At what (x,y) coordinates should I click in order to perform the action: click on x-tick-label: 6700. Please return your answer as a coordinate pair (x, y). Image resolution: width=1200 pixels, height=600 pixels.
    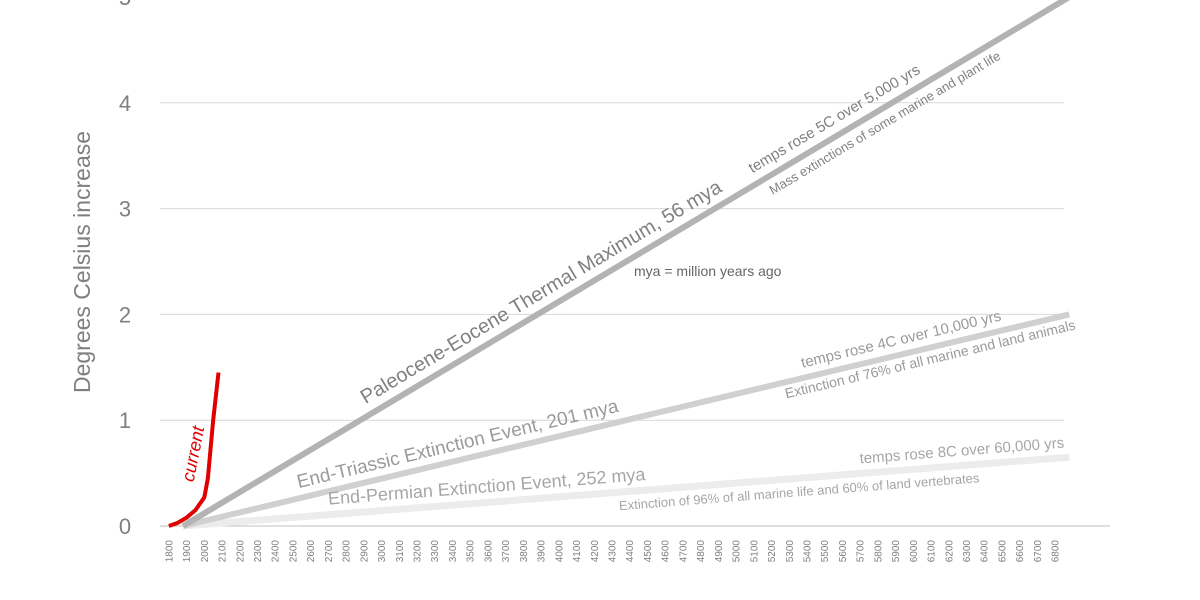
    Looking at the image, I should click on (1038, 551).